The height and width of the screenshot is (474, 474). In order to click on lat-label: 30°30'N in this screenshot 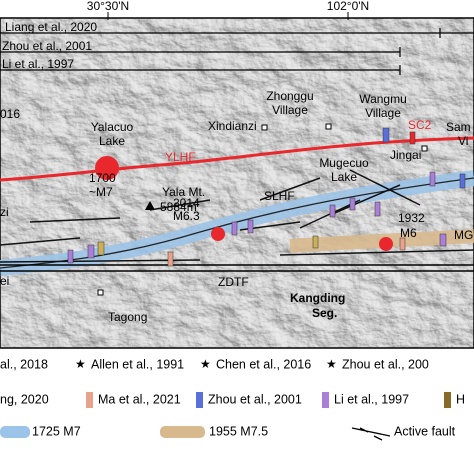, I will do `click(108, 6)`.